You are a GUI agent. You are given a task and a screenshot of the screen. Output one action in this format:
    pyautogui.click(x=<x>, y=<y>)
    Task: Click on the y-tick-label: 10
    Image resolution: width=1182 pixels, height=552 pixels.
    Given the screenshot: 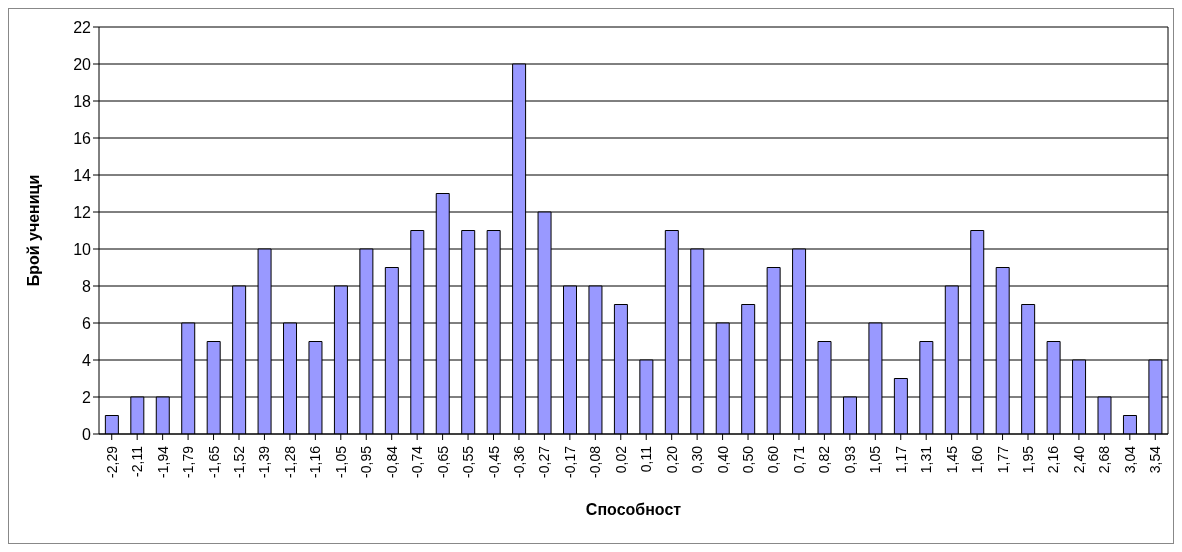 What is the action you would take?
    pyautogui.click(x=82, y=249)
    